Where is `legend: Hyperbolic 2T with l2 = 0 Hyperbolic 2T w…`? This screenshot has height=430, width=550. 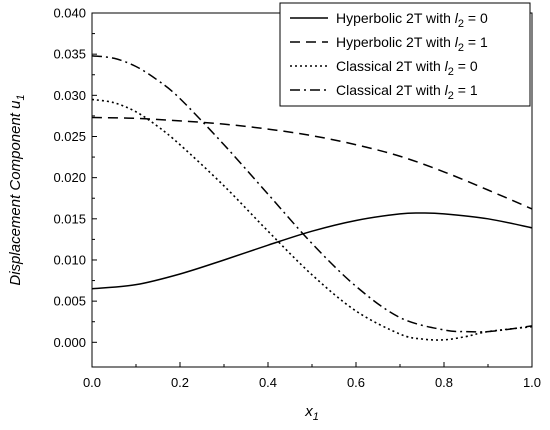 legend: Hyperbolic 2T with l2 = 0 Hyperbolic 2T w… is located at coordinates (405, 54).